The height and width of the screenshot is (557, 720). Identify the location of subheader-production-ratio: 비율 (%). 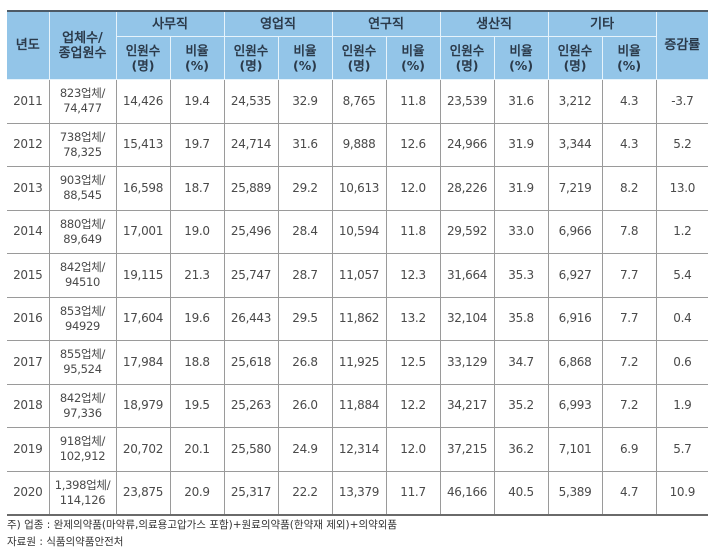
(521, 58).